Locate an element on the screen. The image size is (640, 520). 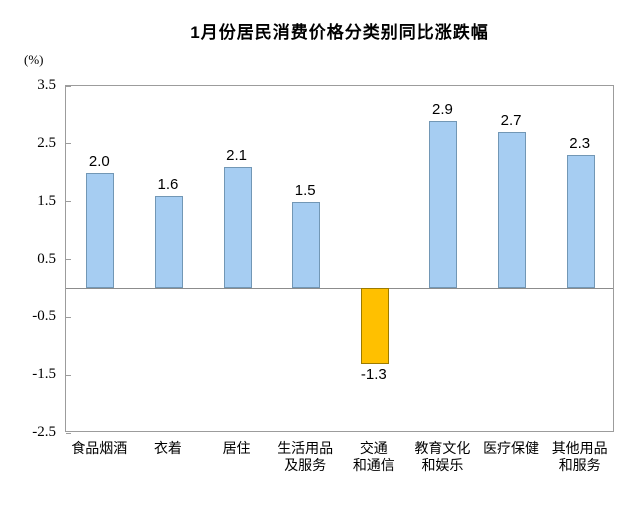
y-tick-label: -1.5 is located at coordinates (44, 374).